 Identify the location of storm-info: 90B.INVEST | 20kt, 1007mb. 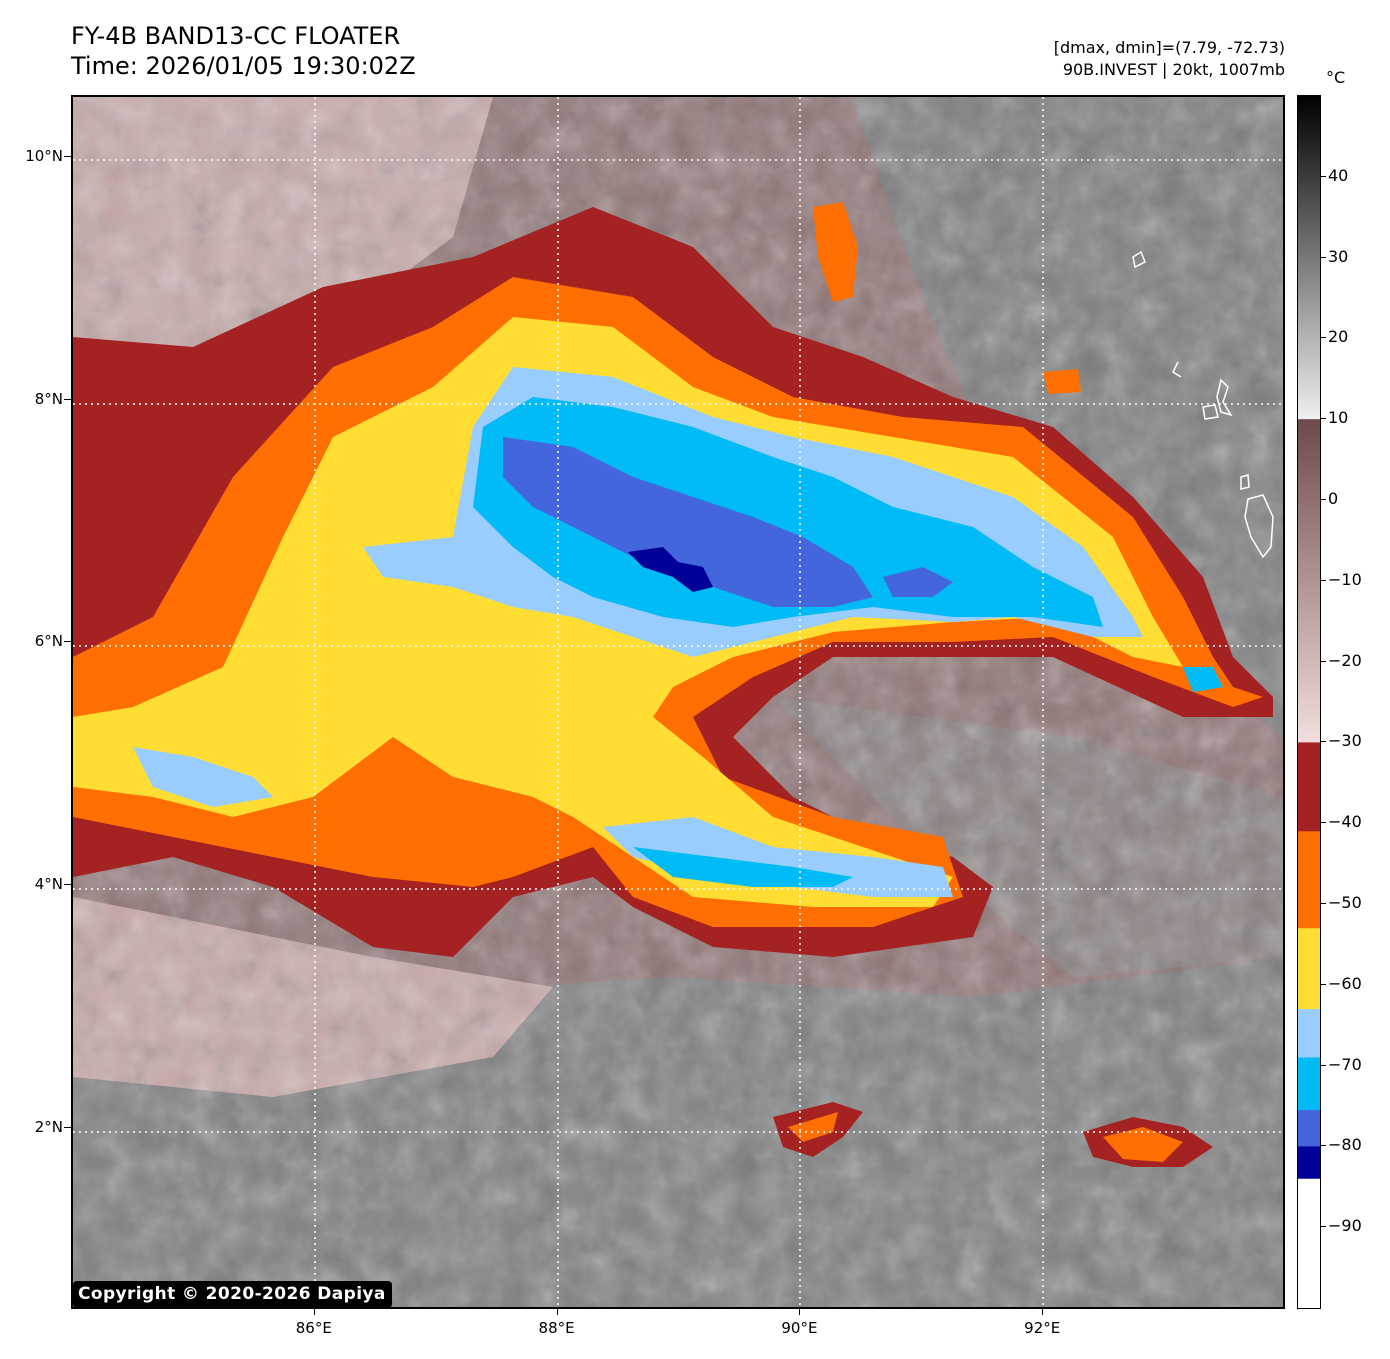
(1173, 69).